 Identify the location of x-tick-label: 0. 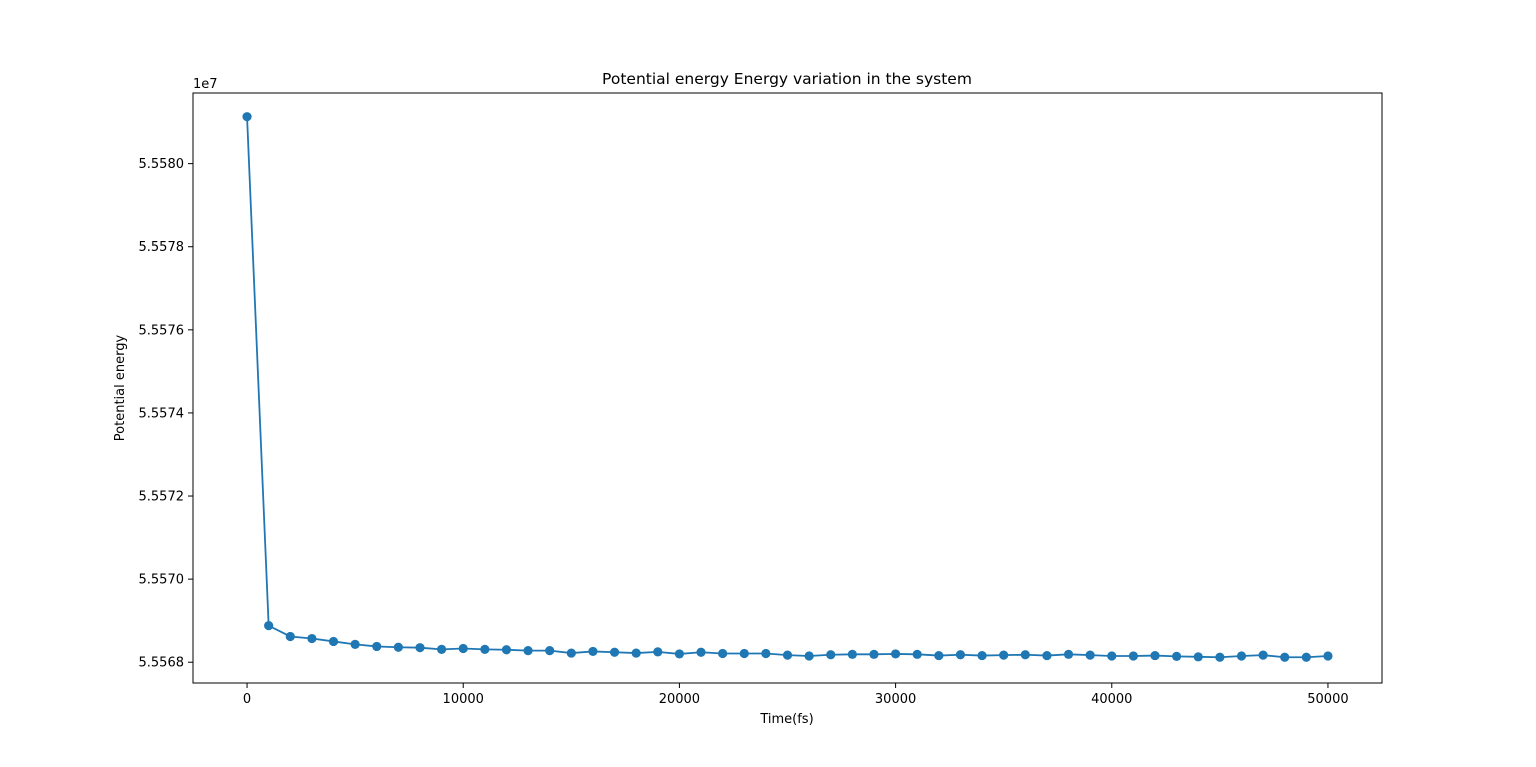
(247, 699).